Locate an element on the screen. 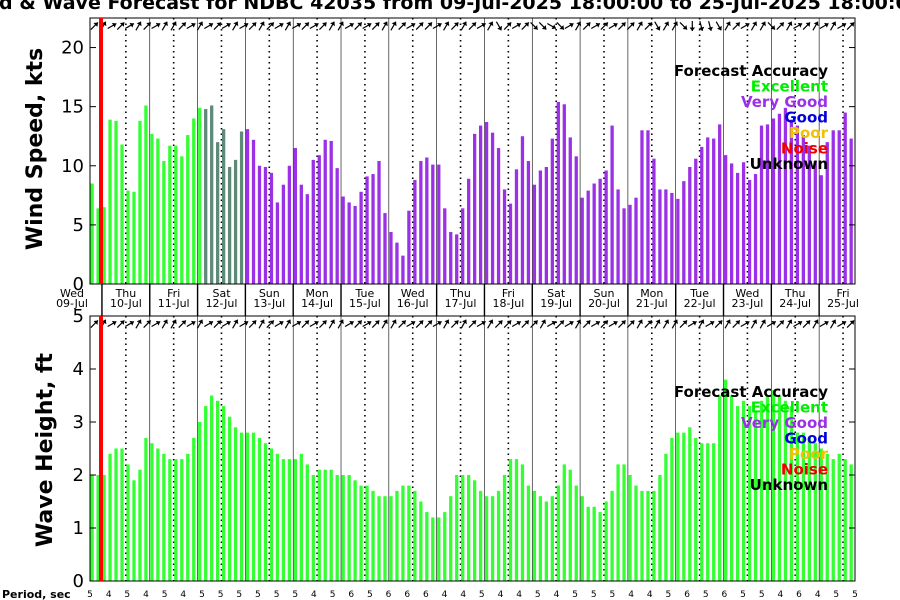  period-value: 4 is located at coordinates (463, 595).